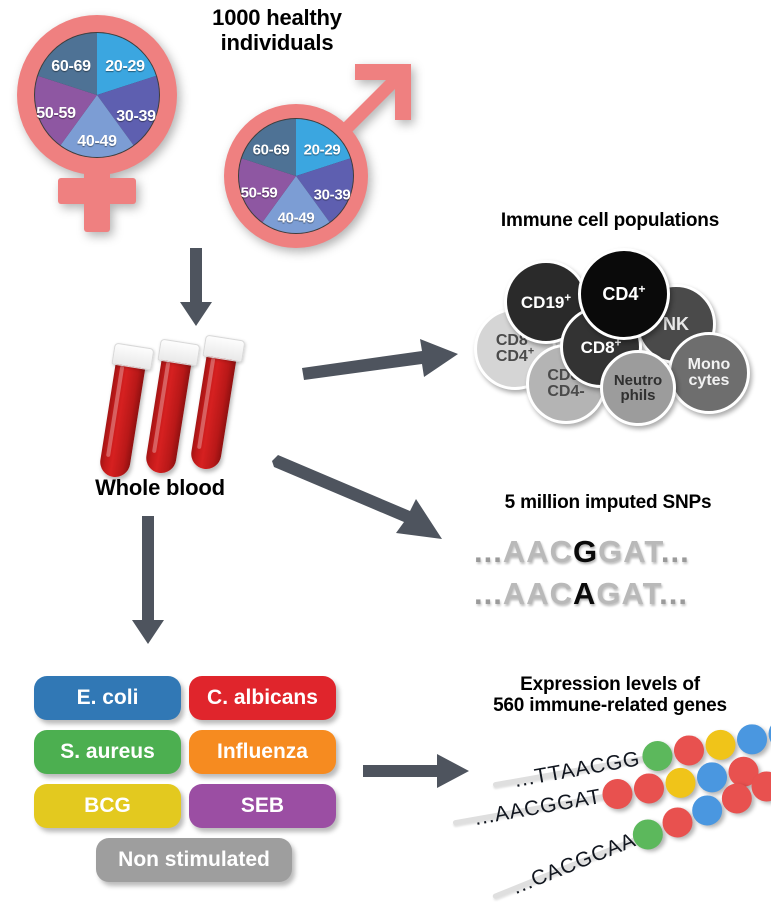 This screenshot has height=922, width=771. I want to click on whole-blood-label: Whole blood, so click(160, 487).